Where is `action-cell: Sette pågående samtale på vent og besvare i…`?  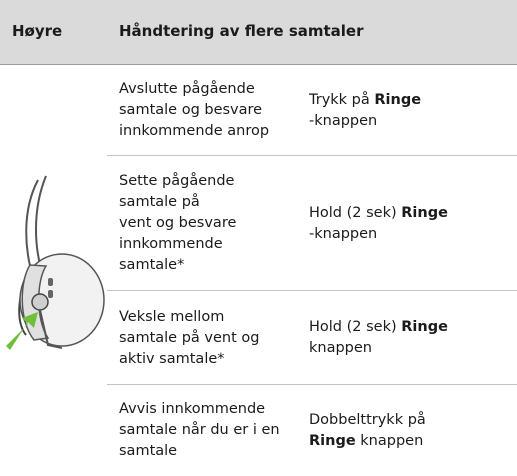 action-cell: Sette pågående samtale på vent og besvare i… is located at coordinates (177, 223).